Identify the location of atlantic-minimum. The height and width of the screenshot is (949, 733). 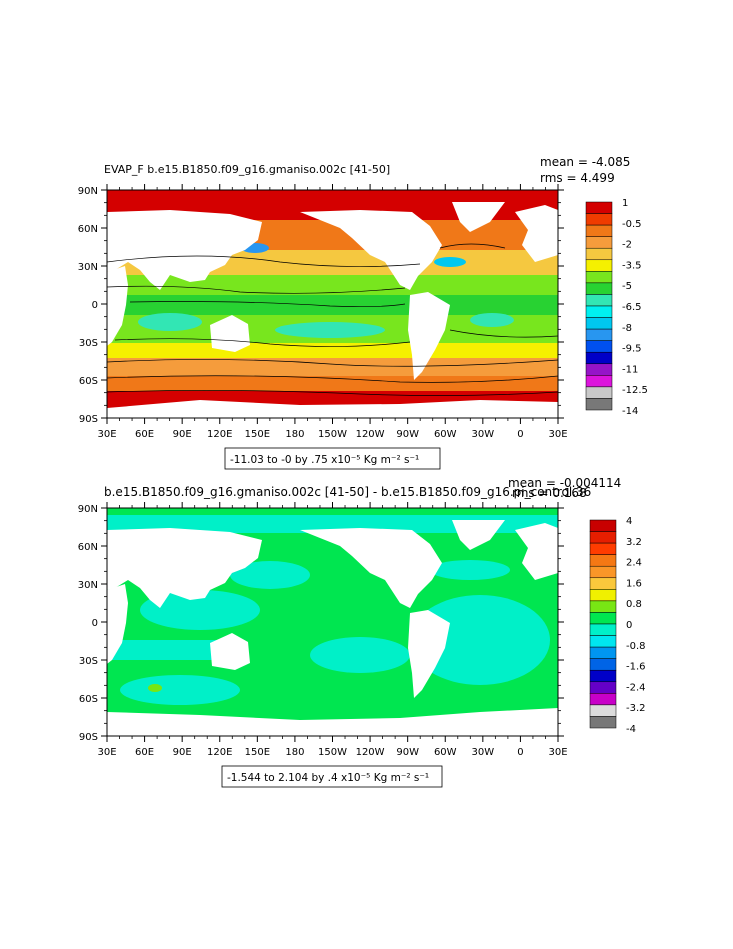
(492, 320).